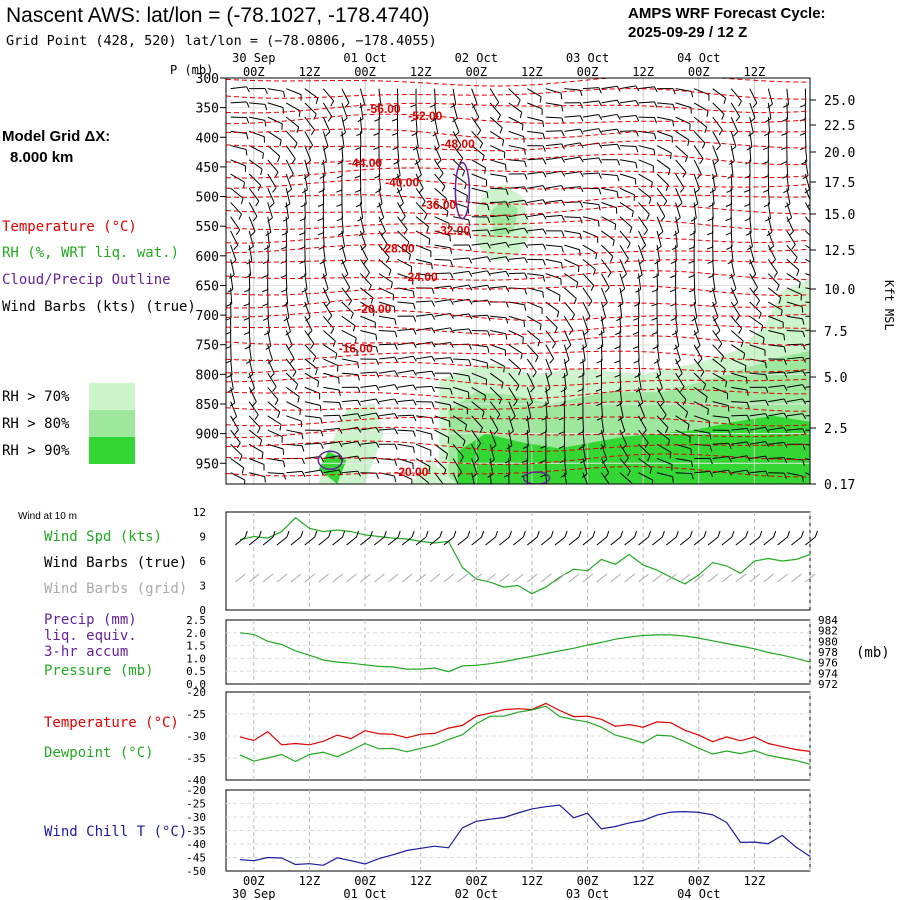 The height and width of the screenshot is (900, 900). What do you see at coordinates (434, 470) in the screenshot?
I see `rh-region` at bounding box center [434, 470].